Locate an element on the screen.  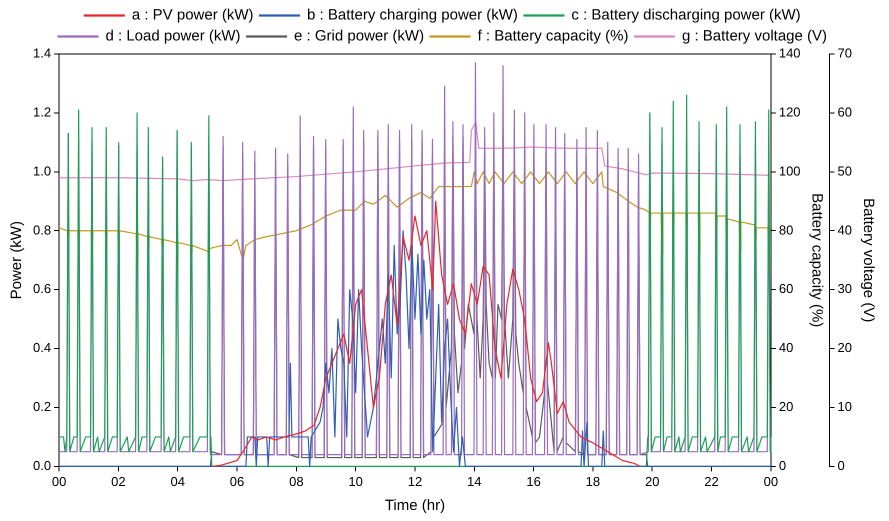
y3-tick-label: 40 is located at coordinates (845, 230).